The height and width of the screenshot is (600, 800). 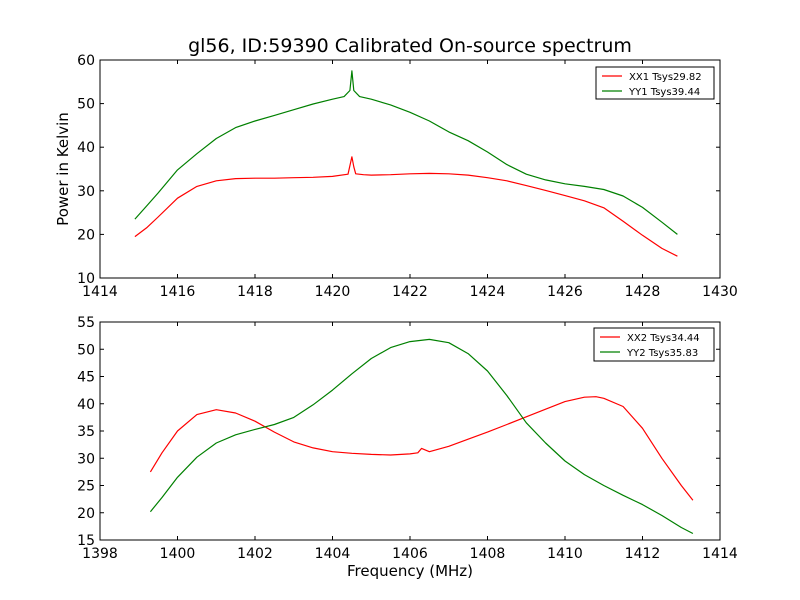 What do you see at coordinates (63, 169) in the screenshot?
I see `y-axis-label: Power in Kelvin` at bounding box center [63, 169].